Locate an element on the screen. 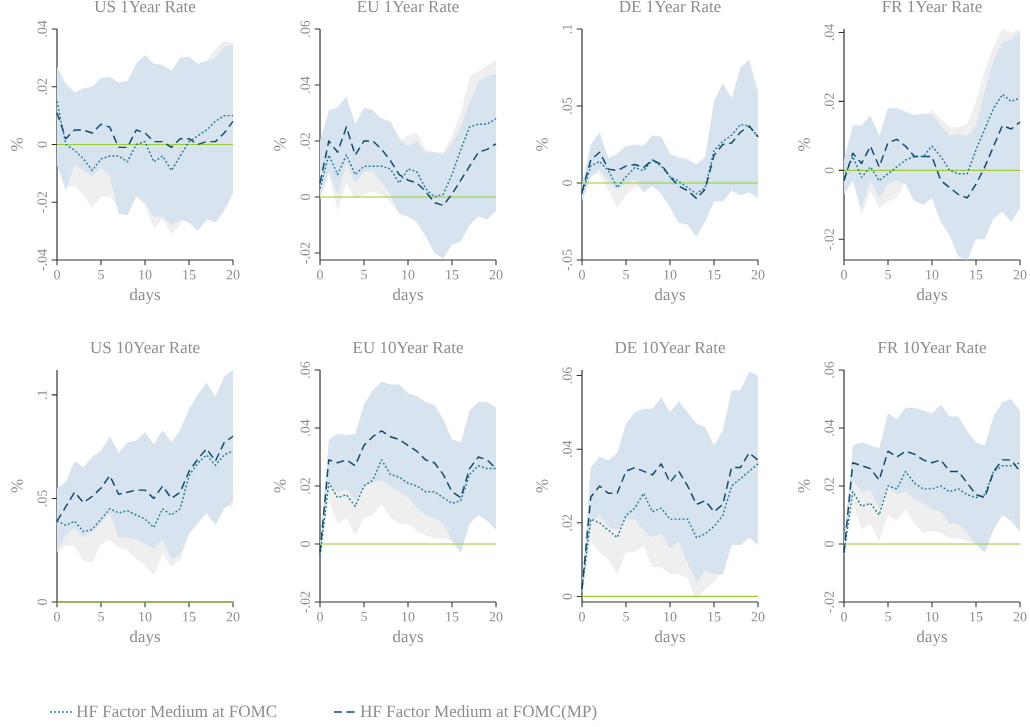 This screenshot has width=1030, height=727. legend-label: HF Factor Medium at FOMC is located at coordinates (176, 711).